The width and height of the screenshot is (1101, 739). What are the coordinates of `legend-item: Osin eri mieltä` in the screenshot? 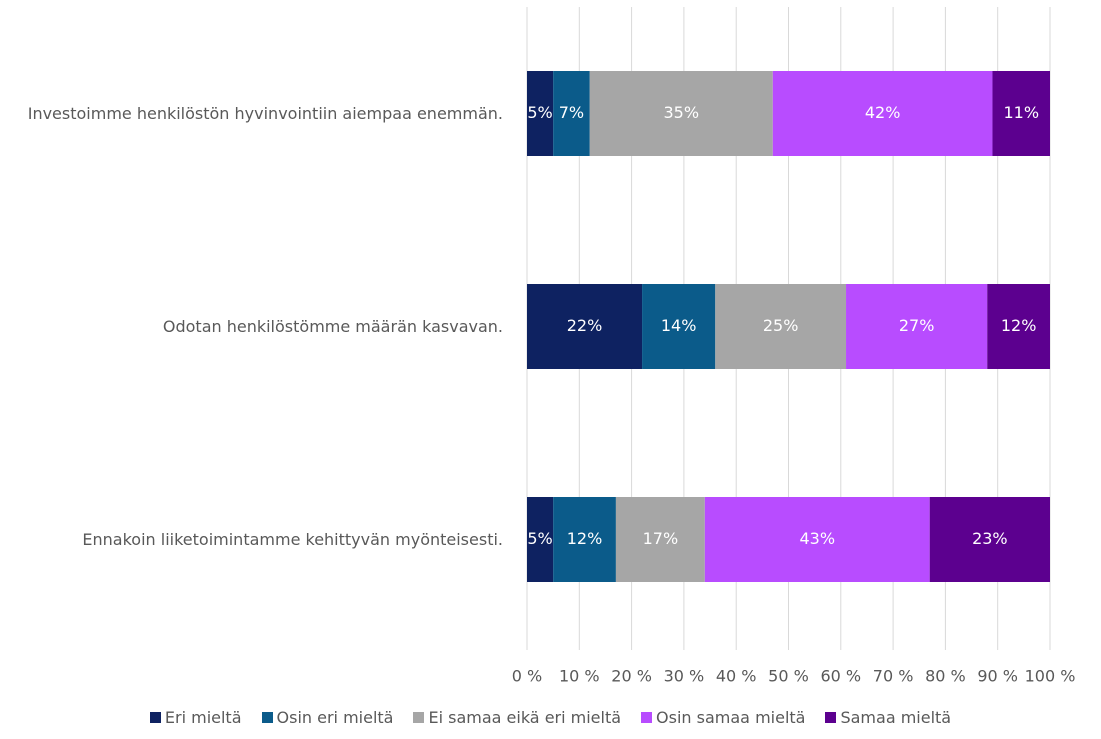 It's located at (327, 717).